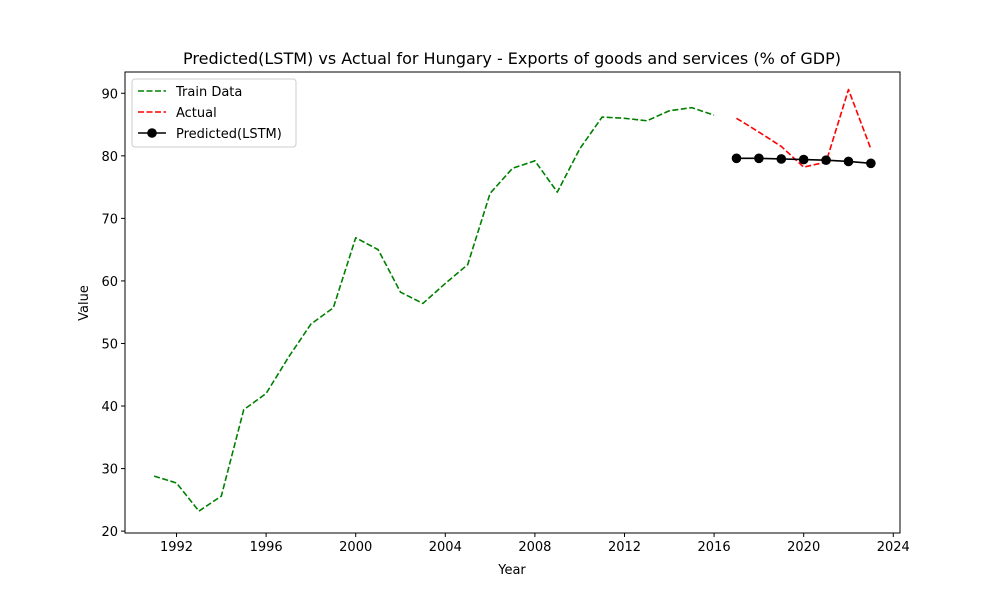  Describe the element at coordinates (355, 547) in the screenshot. I see `x-tick-label: 2000` at that location.